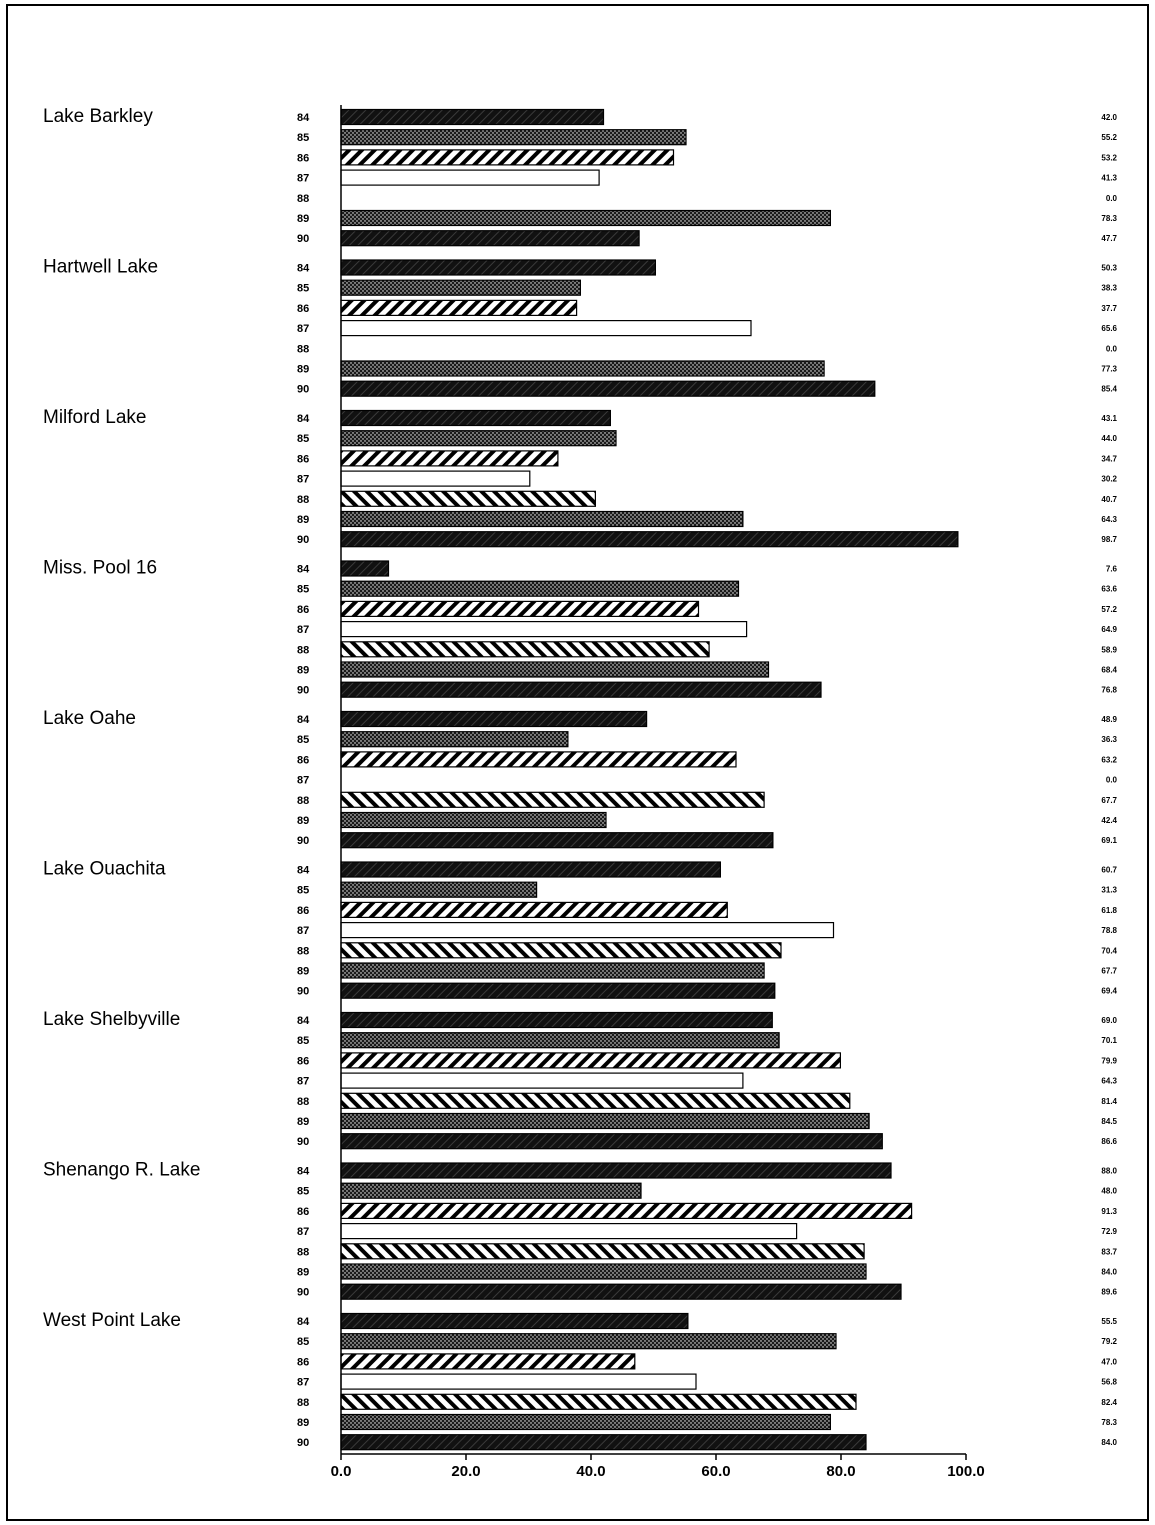  I want to click on x-tick-label: 0.0, so click(341, 1471).